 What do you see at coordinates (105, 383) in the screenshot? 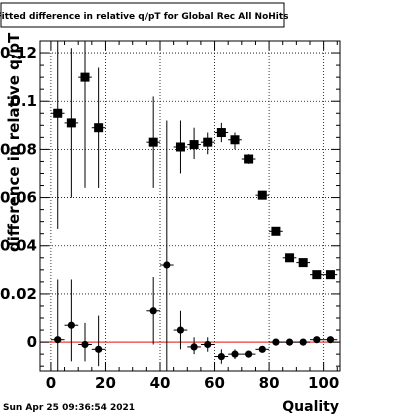
I see `x-tick-label: 20` at bounding box center [105, 383].